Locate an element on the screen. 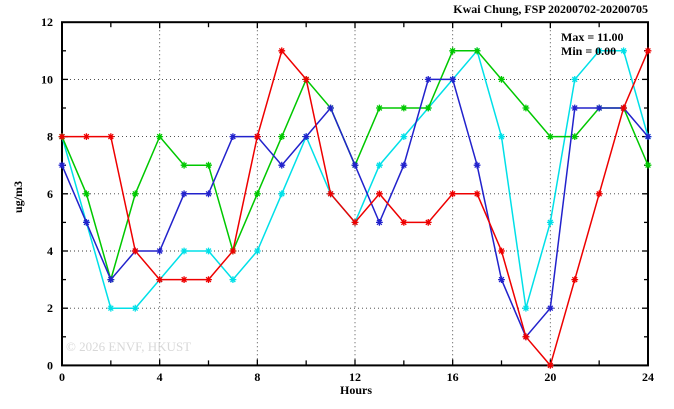  legend-min-label: Min = 0.00 is located at coordinates (589, 51).